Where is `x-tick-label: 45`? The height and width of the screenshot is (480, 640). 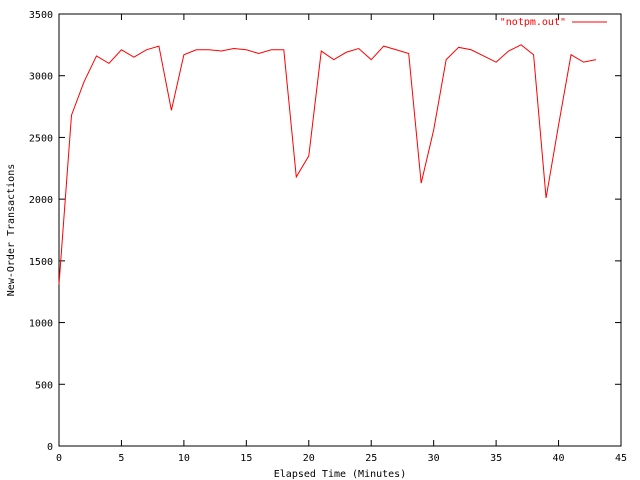
x-tick-label: 45 is located at coordinates (621, 458).